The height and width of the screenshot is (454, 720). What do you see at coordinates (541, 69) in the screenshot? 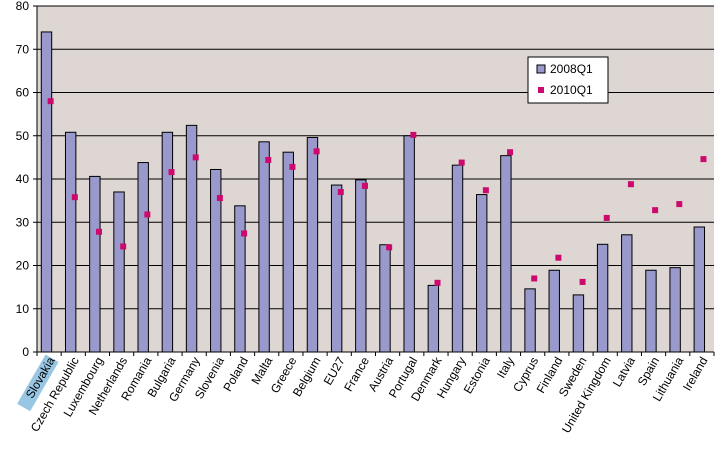
I see `legend-bar-swatch` at bounding box center [541, 69].